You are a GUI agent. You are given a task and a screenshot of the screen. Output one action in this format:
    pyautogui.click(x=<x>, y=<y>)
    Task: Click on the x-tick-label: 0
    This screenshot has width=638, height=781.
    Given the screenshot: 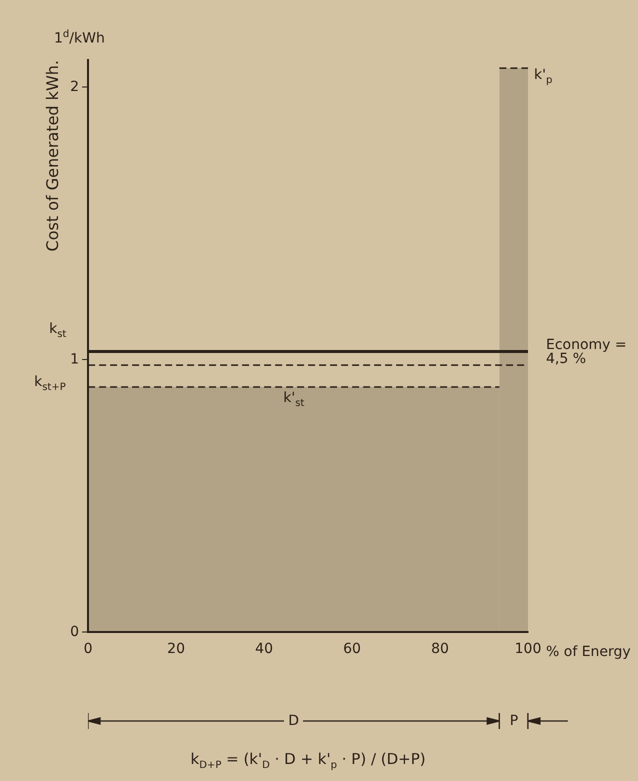 What is the action you would take?
    pyautogui.click(x=88, y=649)
    